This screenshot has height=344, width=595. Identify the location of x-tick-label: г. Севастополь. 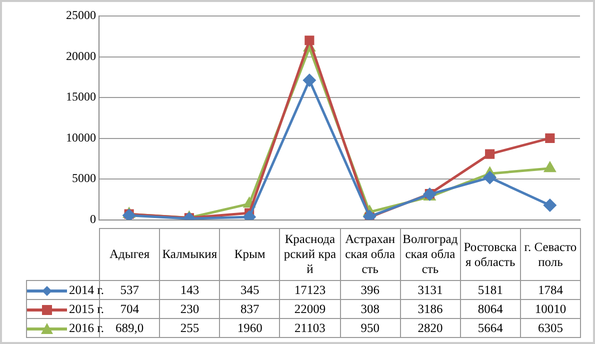
(550, 254).